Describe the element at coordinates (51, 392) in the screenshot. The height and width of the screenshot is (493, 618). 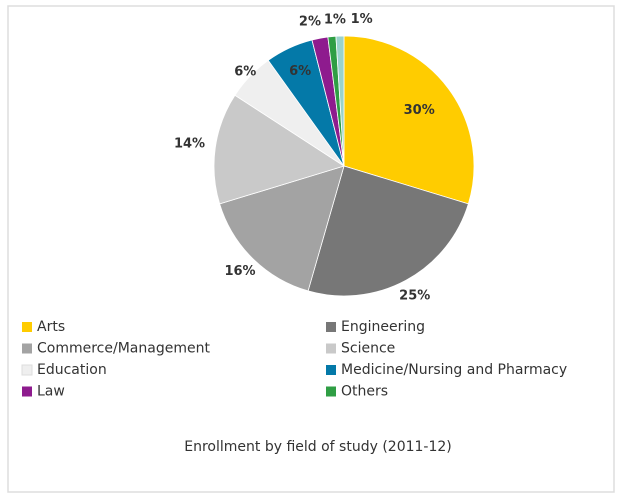
I see `legend-label: Law` at that location.